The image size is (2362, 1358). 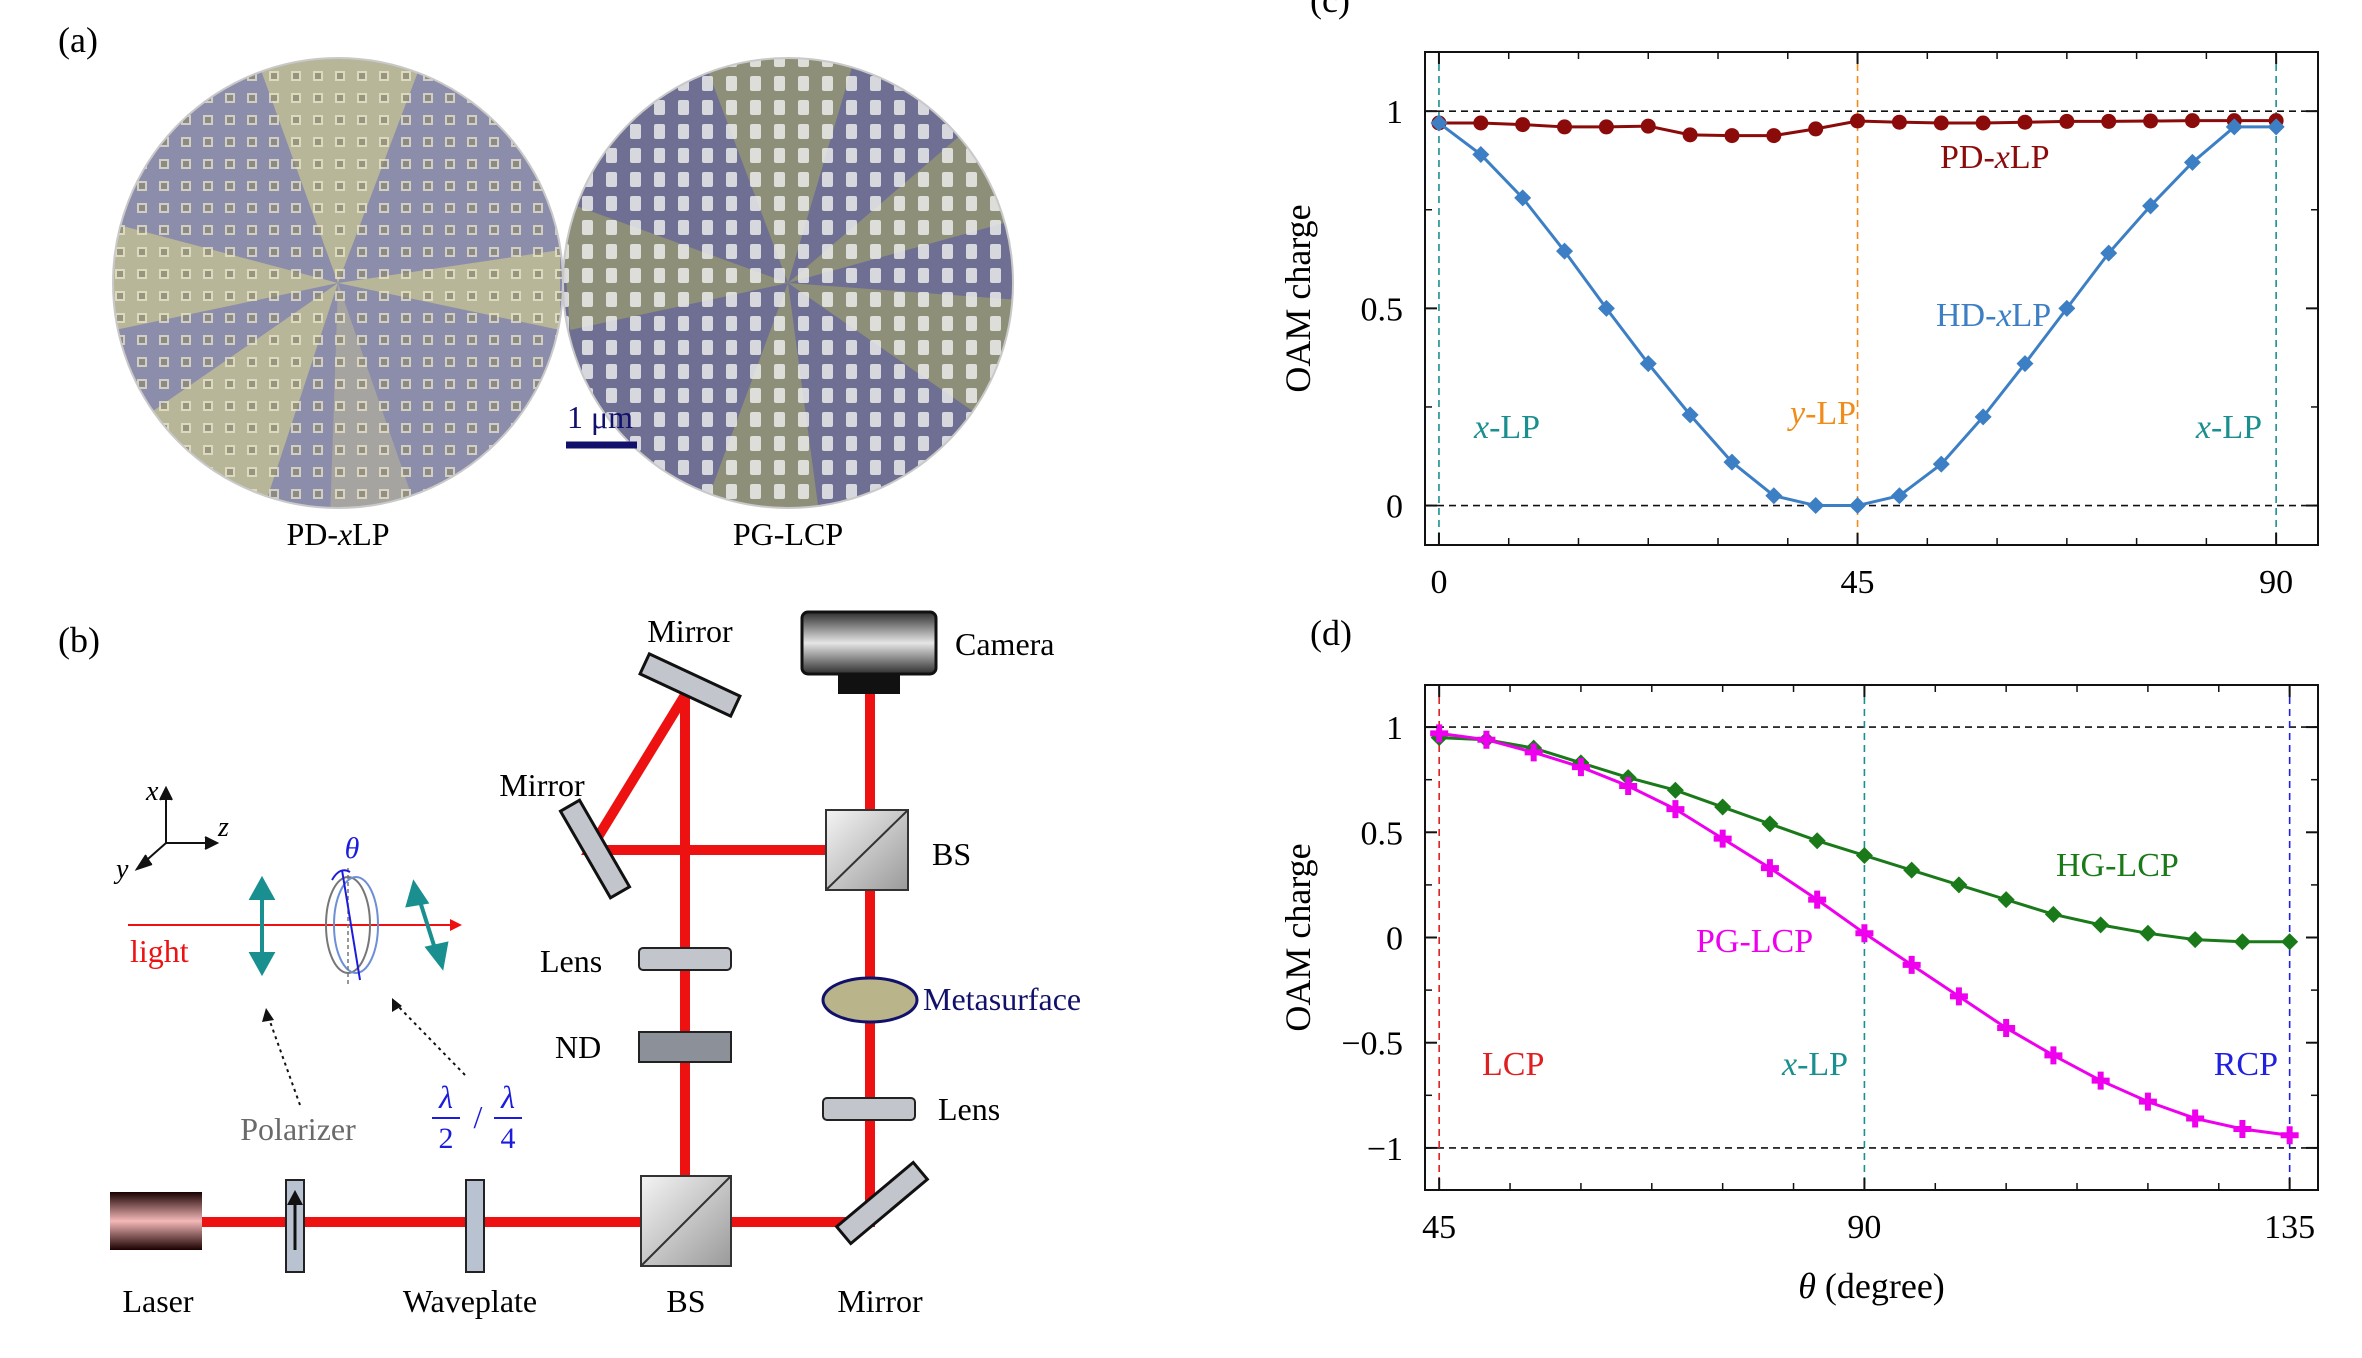 What do you see at coordinates (298, 1129) in the screenshot?
I see `polarizer-label: Polarizer` at bounding box center [298, 1129].